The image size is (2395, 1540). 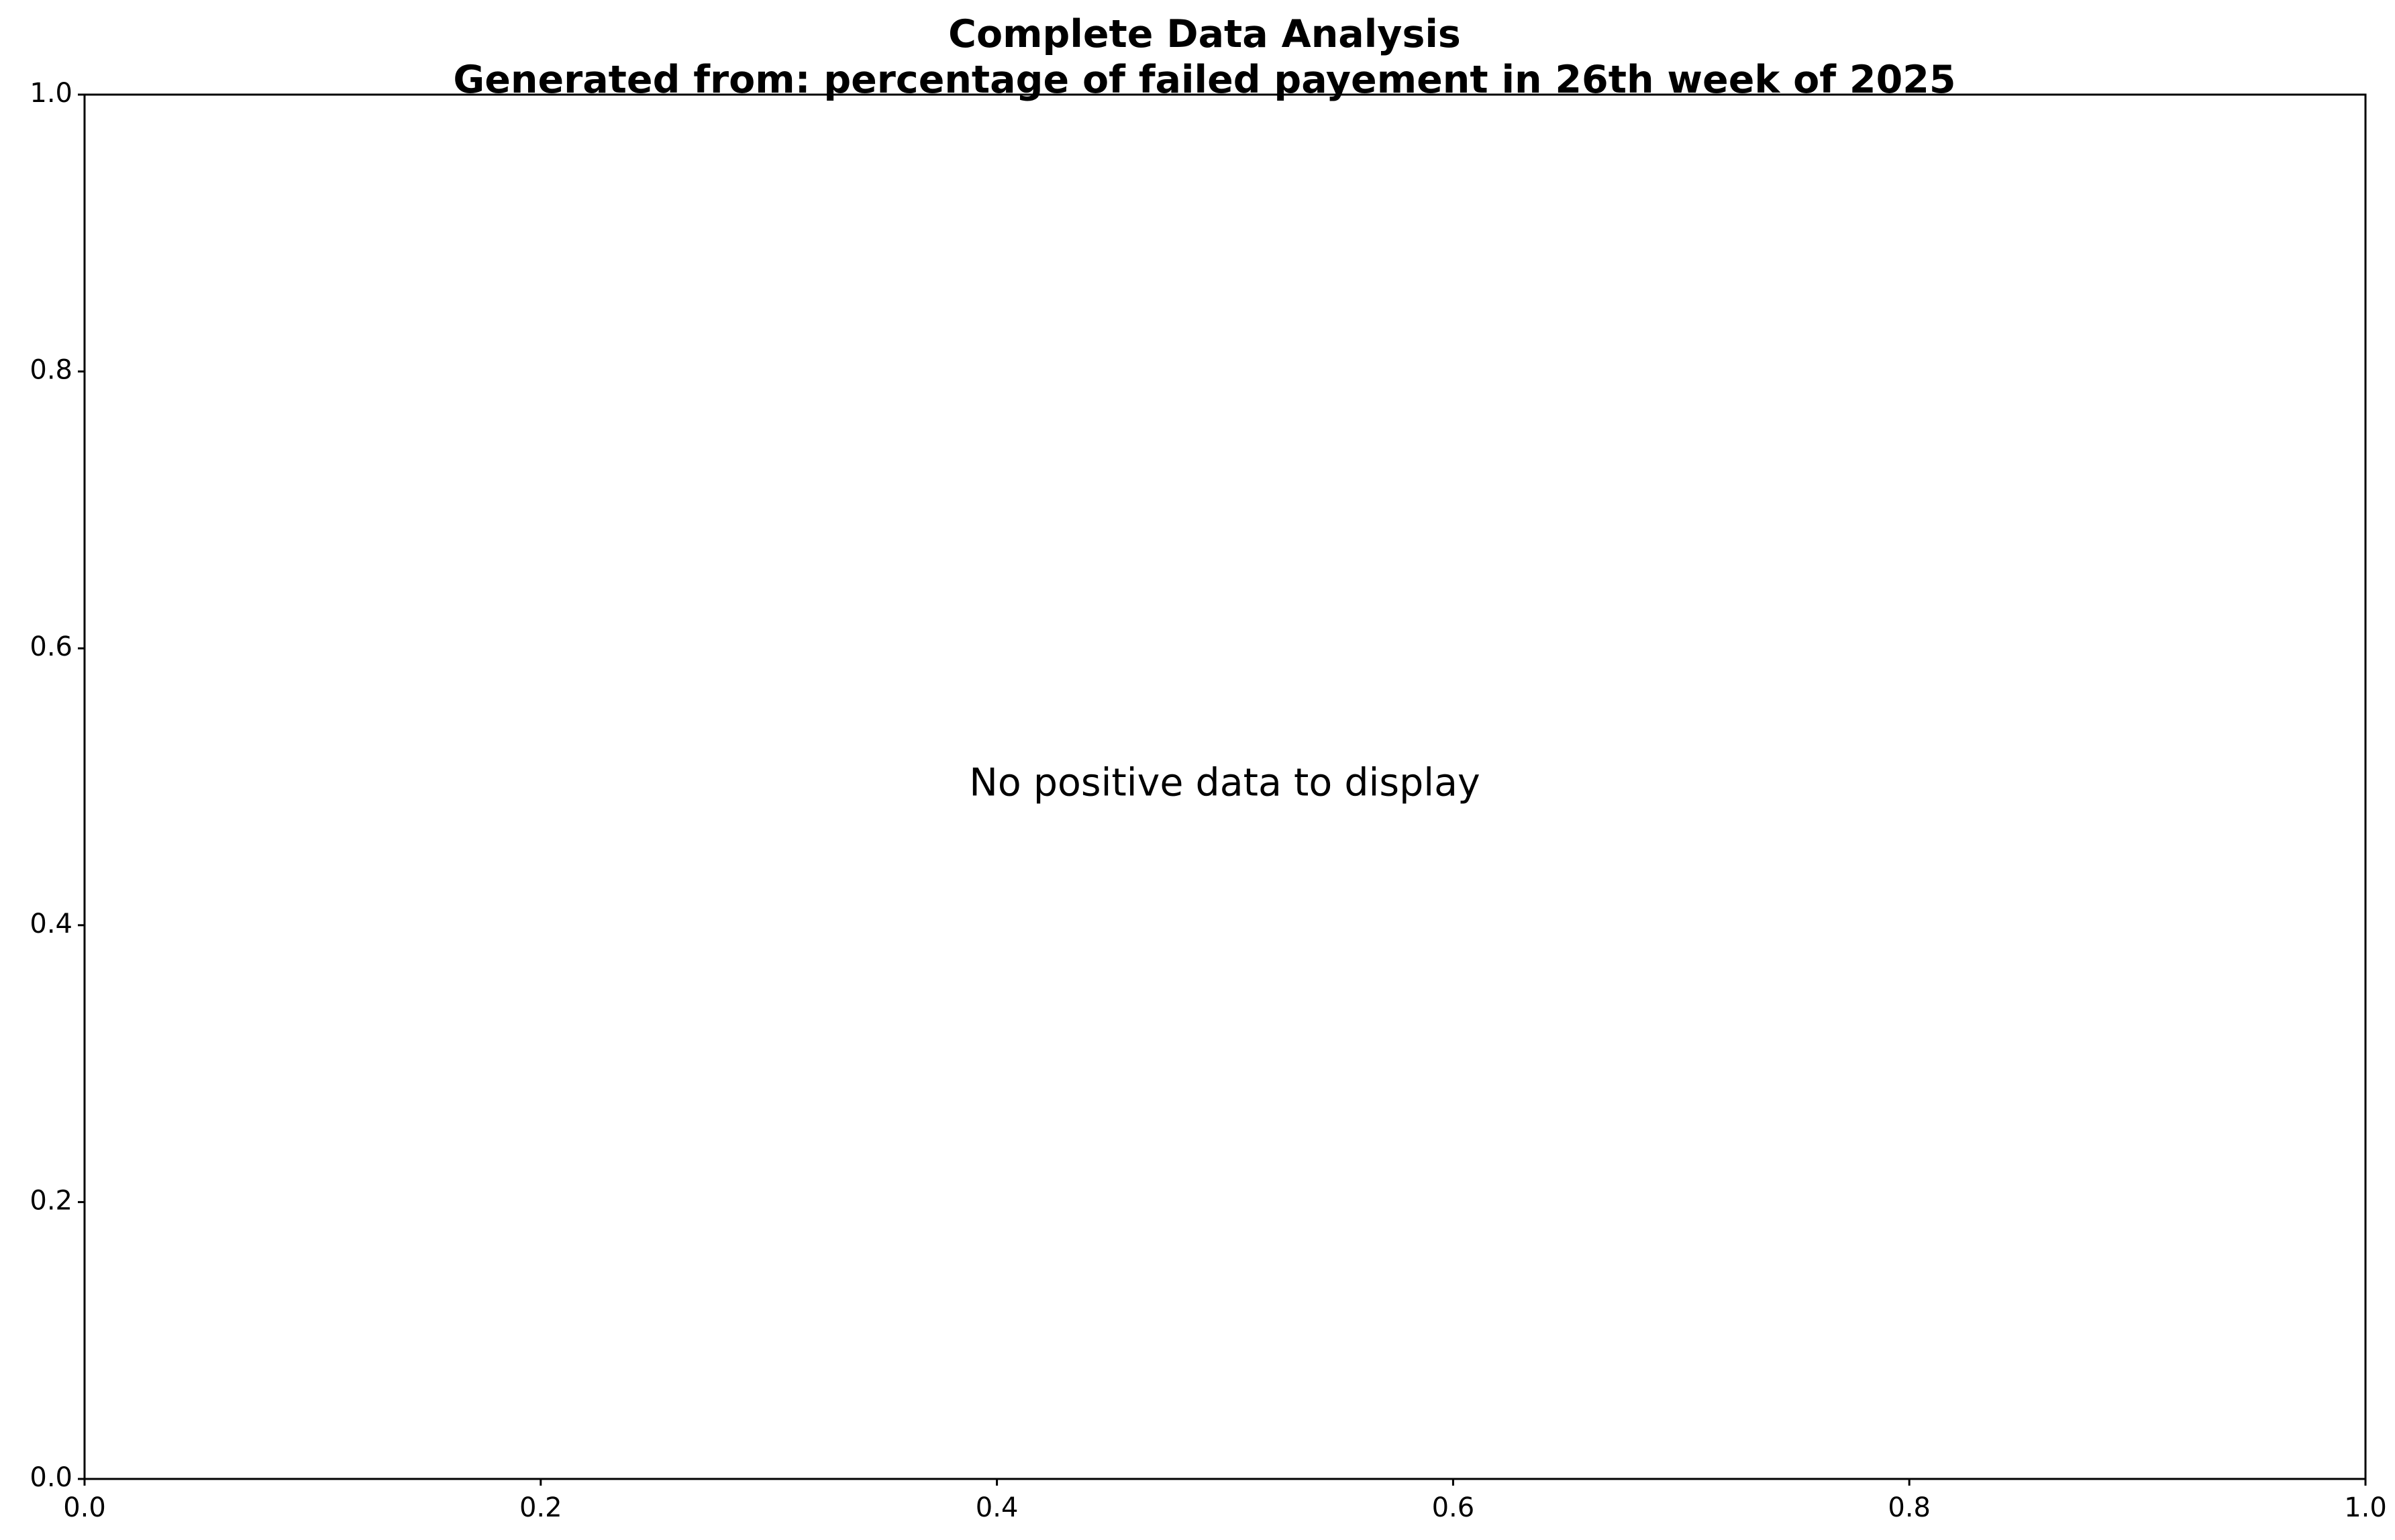 What do you see at coordinates (1225, 783) in the screenshot?
I see `no-data-message: No positive data to display` at bounding box center [1225, 783].